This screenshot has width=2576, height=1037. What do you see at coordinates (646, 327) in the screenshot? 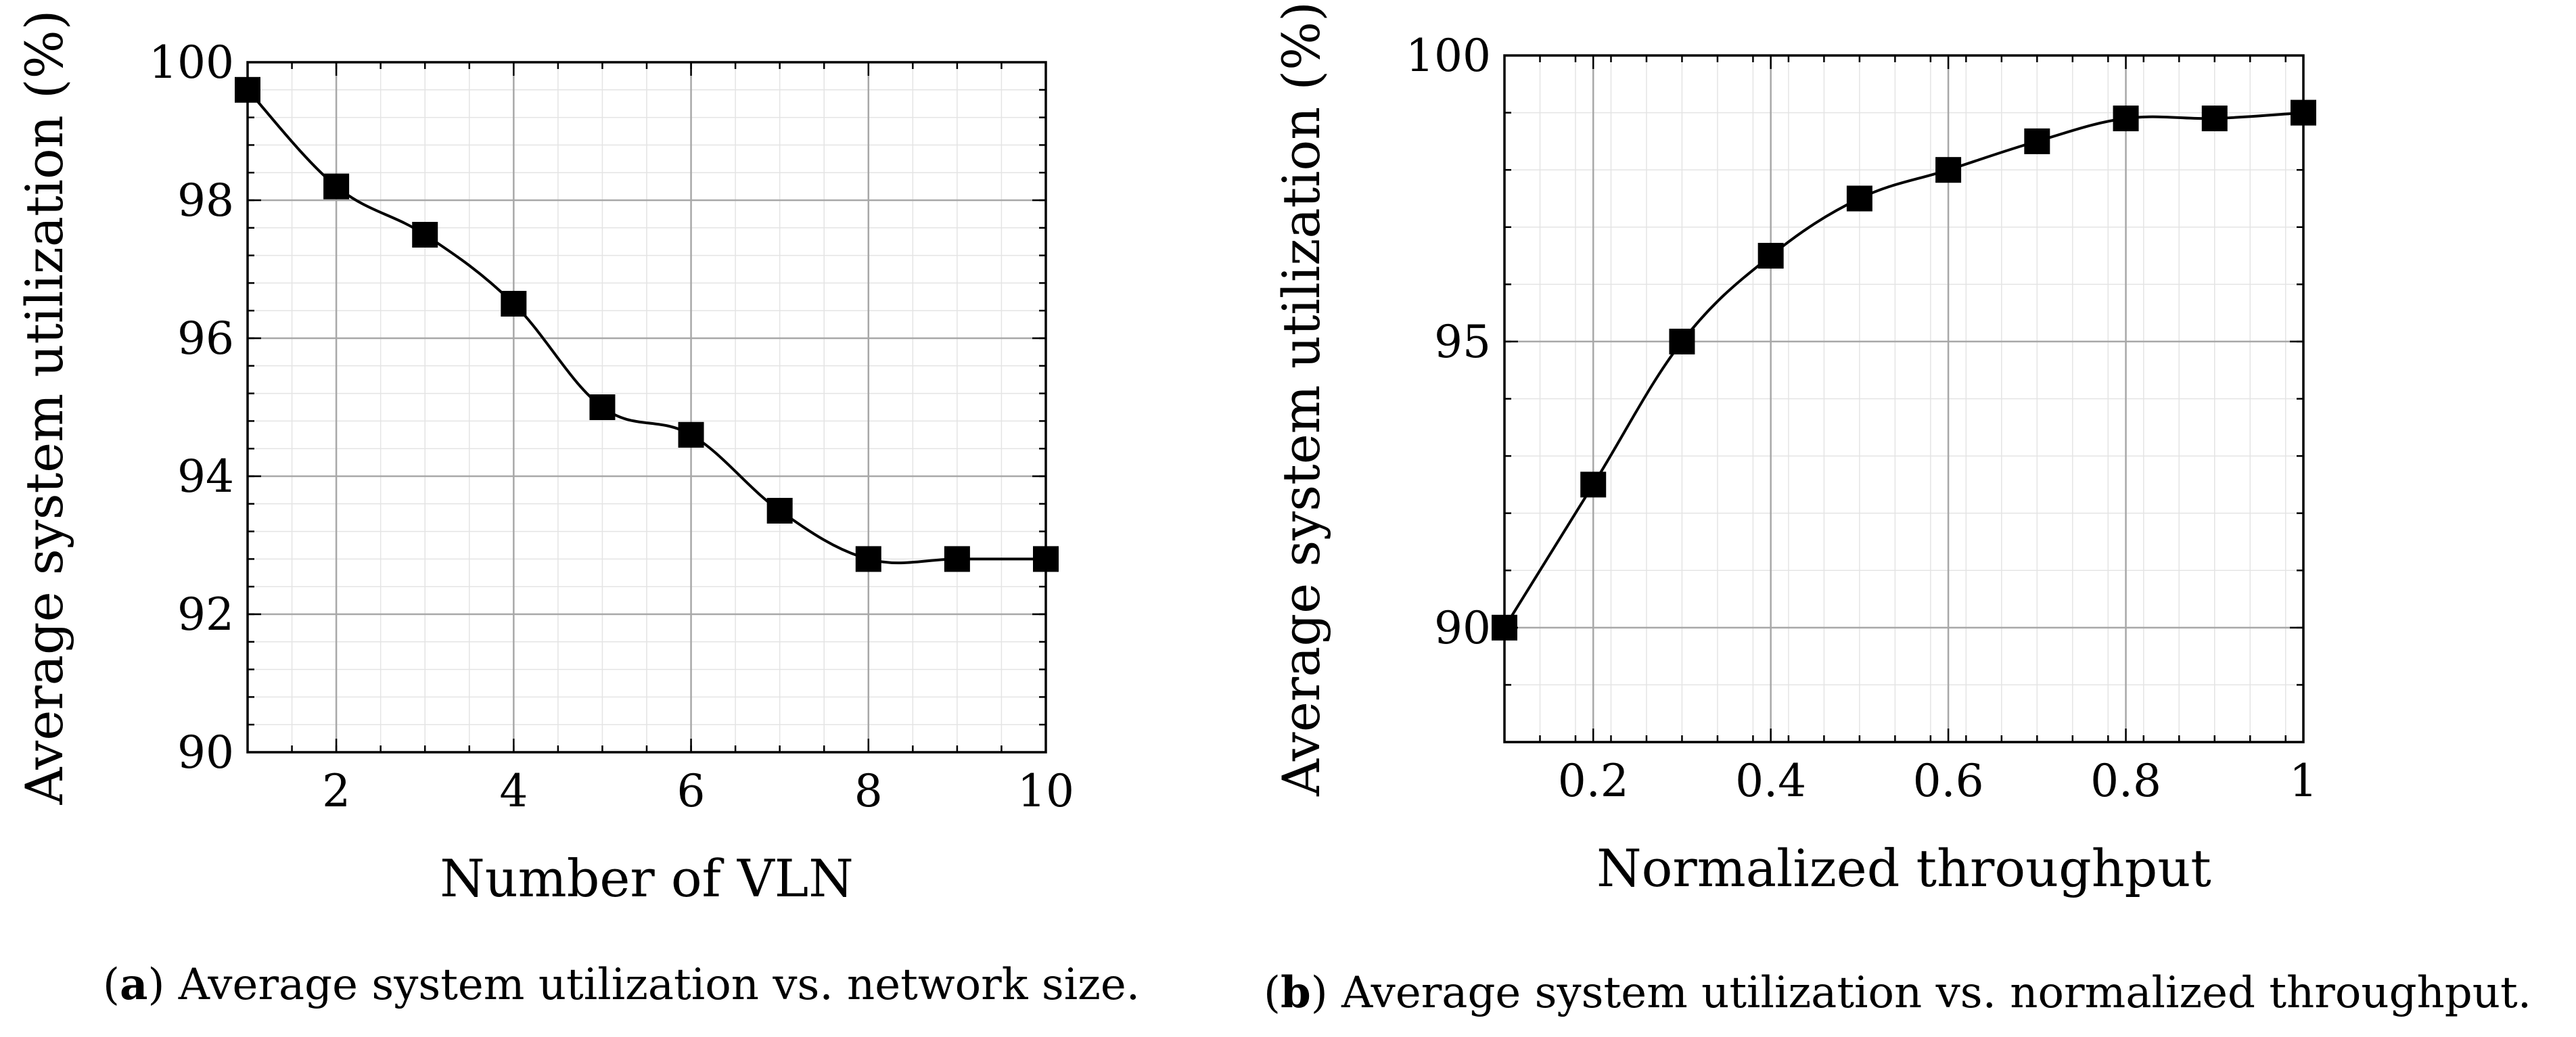
I see `series-line` at bounding box center [646, 327].